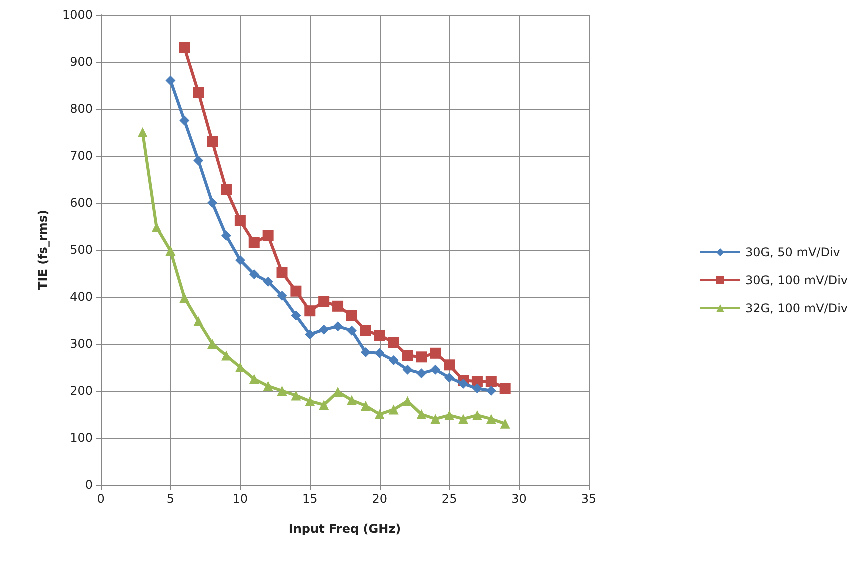 The height and width of the screenshot is (561, 863). I want to click on y-tick-label: 900, so click(81, 62).